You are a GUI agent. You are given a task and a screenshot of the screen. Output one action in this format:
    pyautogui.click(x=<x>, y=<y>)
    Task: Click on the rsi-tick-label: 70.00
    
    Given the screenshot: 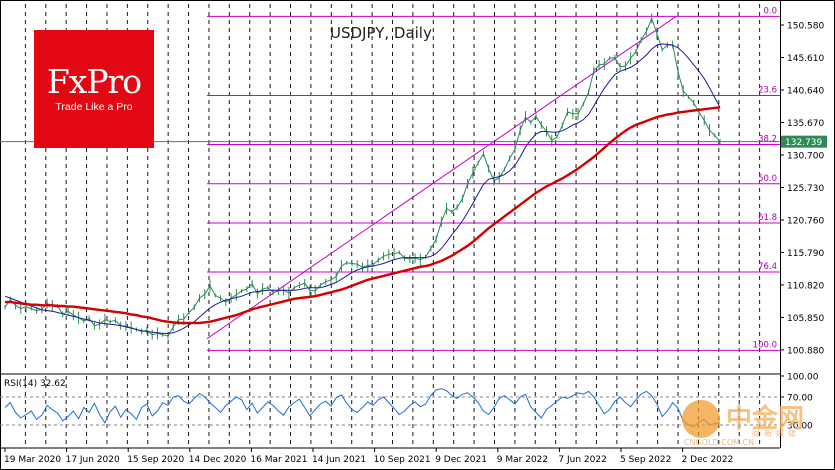 What is the action you would take?
    pyautogui.click(x=800, y=399)
    